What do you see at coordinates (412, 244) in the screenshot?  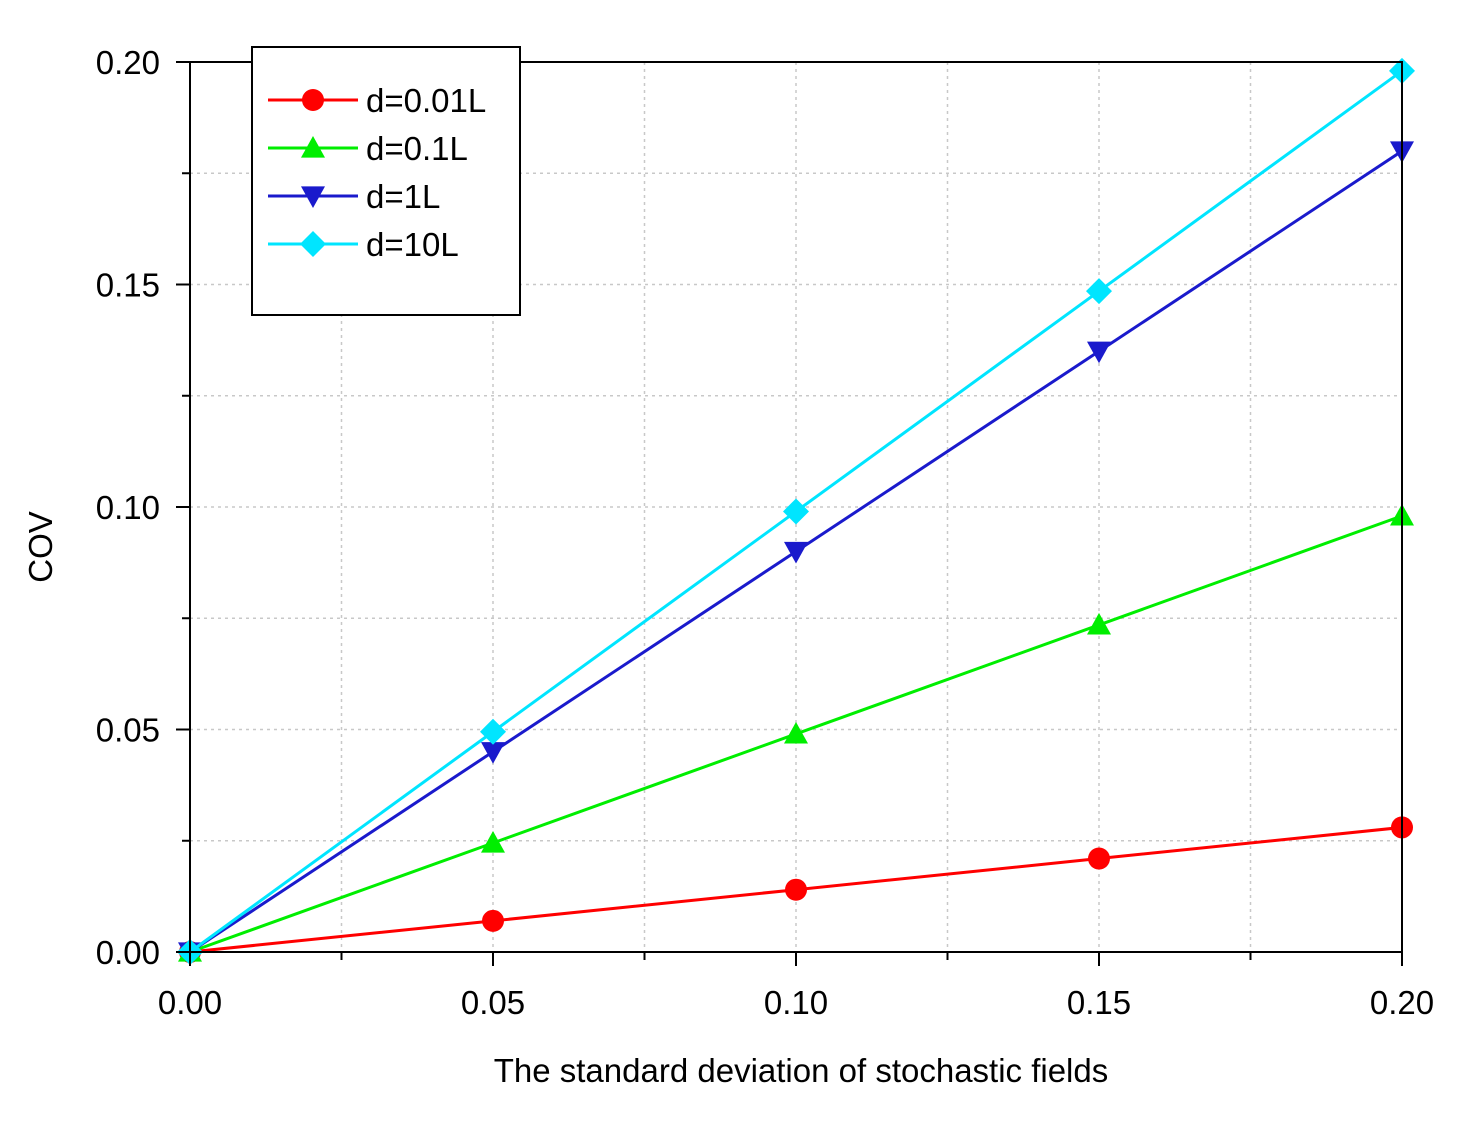 I see `legend-label: d=10L` at bounding box center [412, 244].